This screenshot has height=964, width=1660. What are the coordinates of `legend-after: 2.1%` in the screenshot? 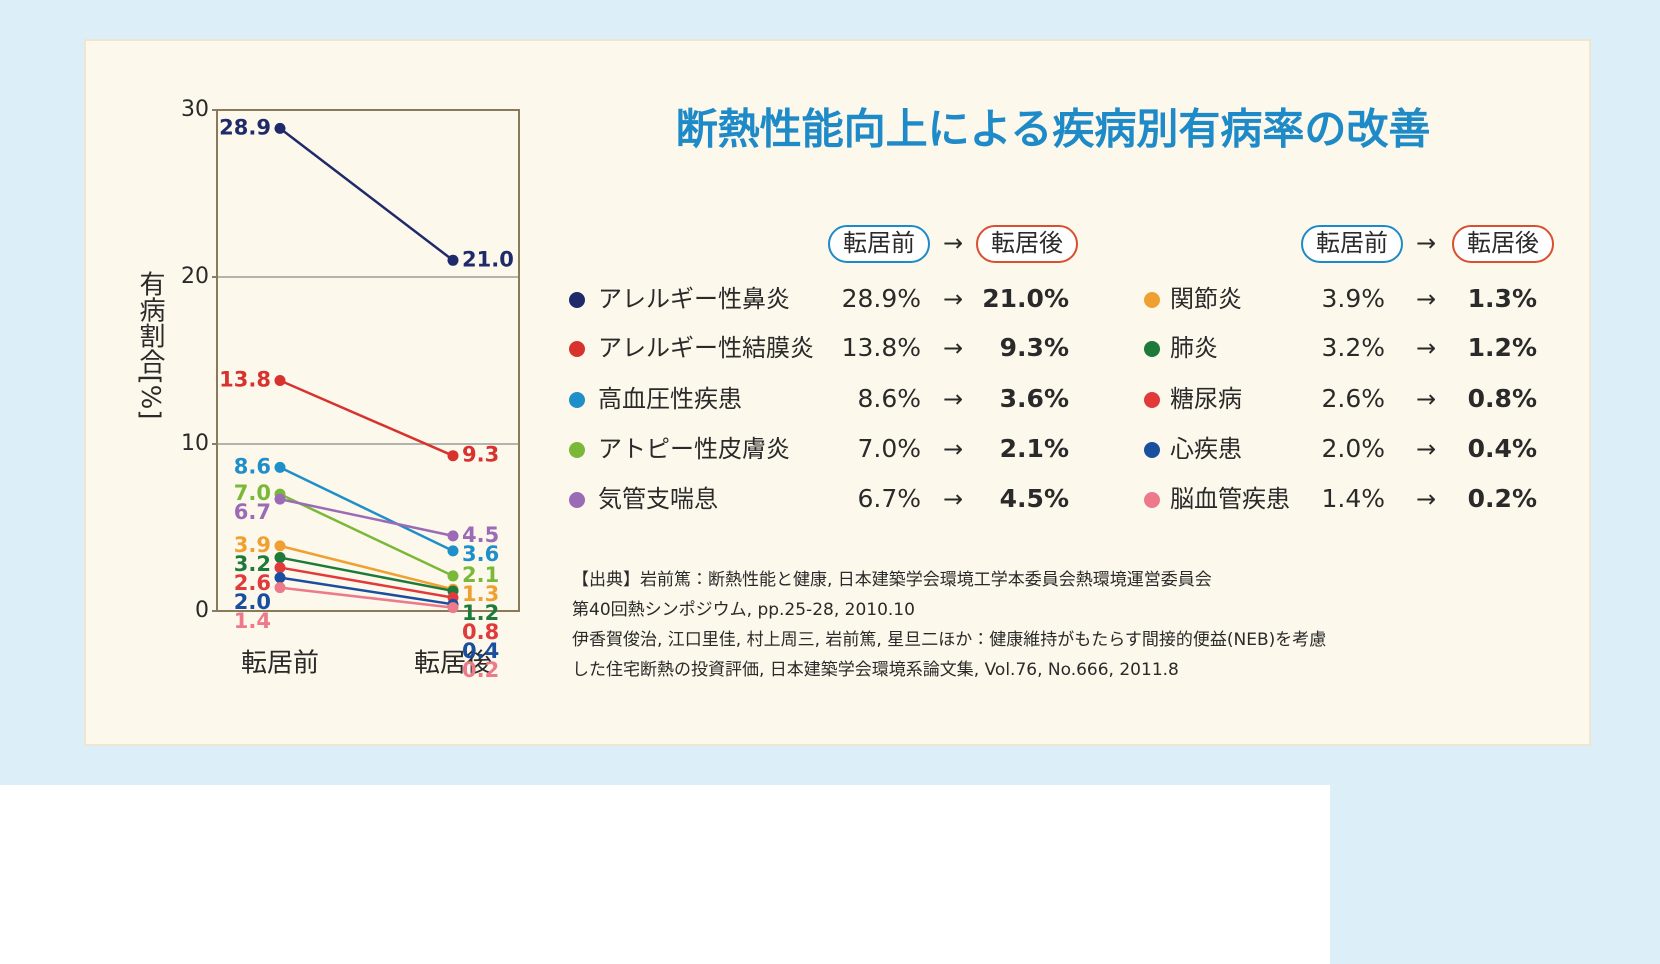 It's located at (1034, 448).